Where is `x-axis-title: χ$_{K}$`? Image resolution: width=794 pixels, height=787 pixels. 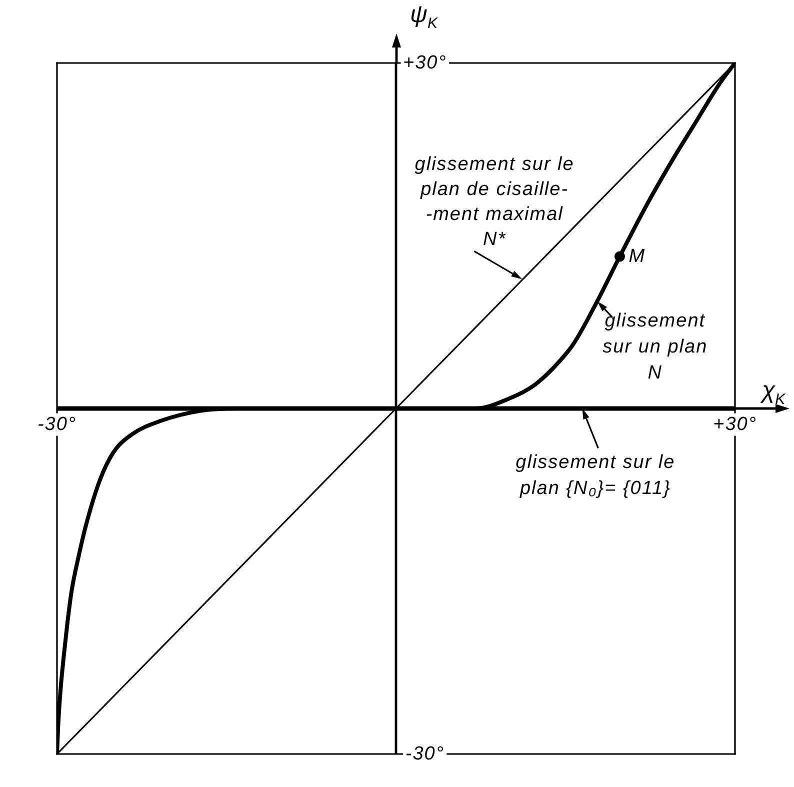 x-axis-title: χ$_{K}$ is located at coordinates (774, 392).